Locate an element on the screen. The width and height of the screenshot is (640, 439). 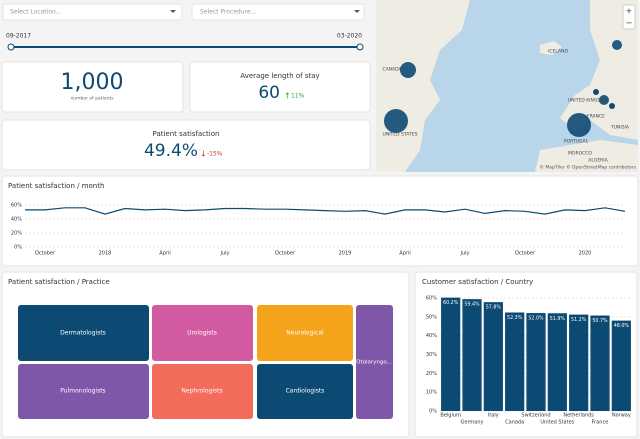
chart-title: Patient satisfaction / month is located at coordinates (56, 186).